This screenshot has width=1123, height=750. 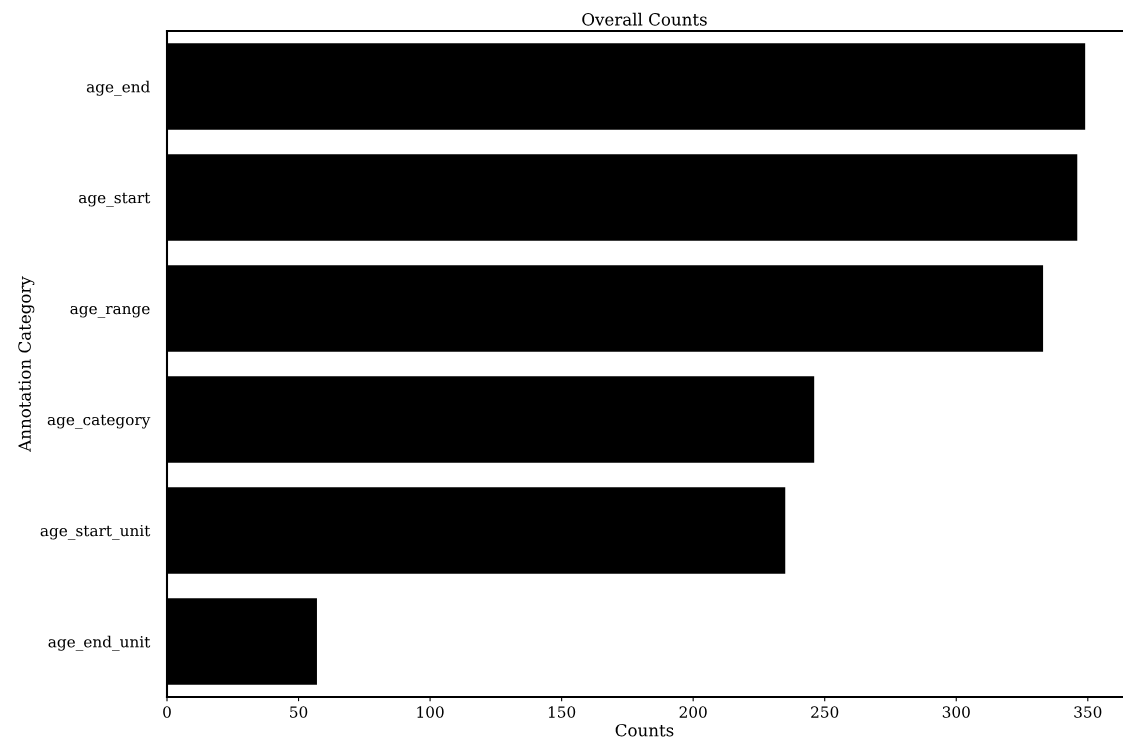 What do you see at coordinates (1088, 712) in the screenshot?
I see `x-tick-label: 350` at bounding box center [1088, 712].